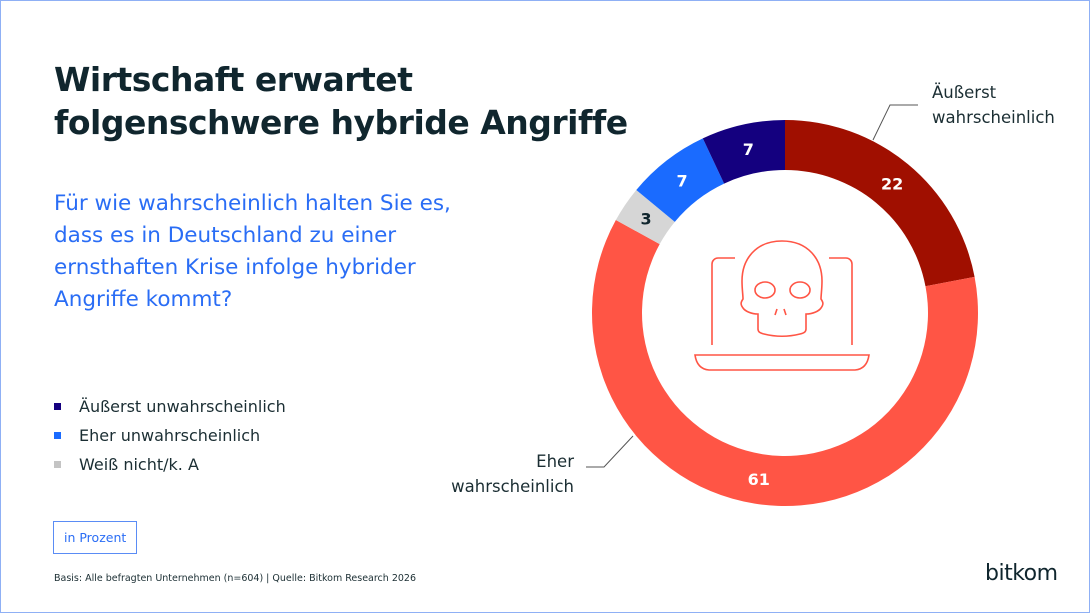  What do you see at coordinates (759, 479) in the screenshot?
I see `slice-value-label: 61` at bounding box center [759, 479].